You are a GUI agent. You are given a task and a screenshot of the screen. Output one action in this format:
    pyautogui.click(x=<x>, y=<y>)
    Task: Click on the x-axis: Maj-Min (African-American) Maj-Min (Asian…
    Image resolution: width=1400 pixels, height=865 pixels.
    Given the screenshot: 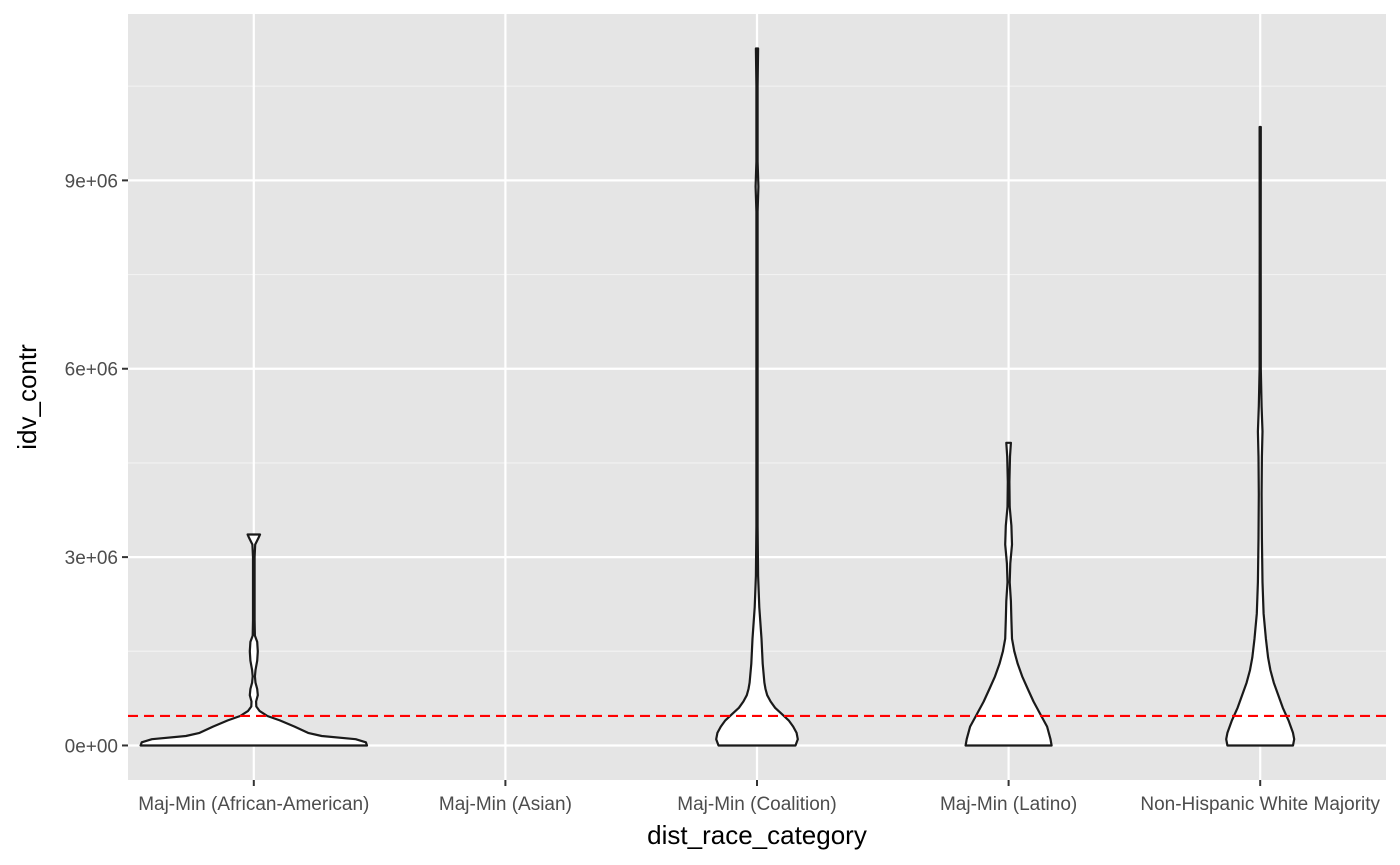 What is the action you would take?
    pyautogui.click(x=759, y=797)
    